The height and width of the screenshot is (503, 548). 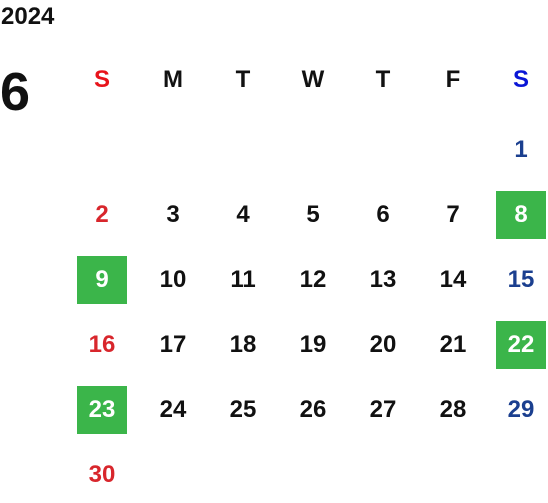 What do you see at coordinates (313, 344) in the screenshot?
I see `day: 19` at bounding box center [313, 344].